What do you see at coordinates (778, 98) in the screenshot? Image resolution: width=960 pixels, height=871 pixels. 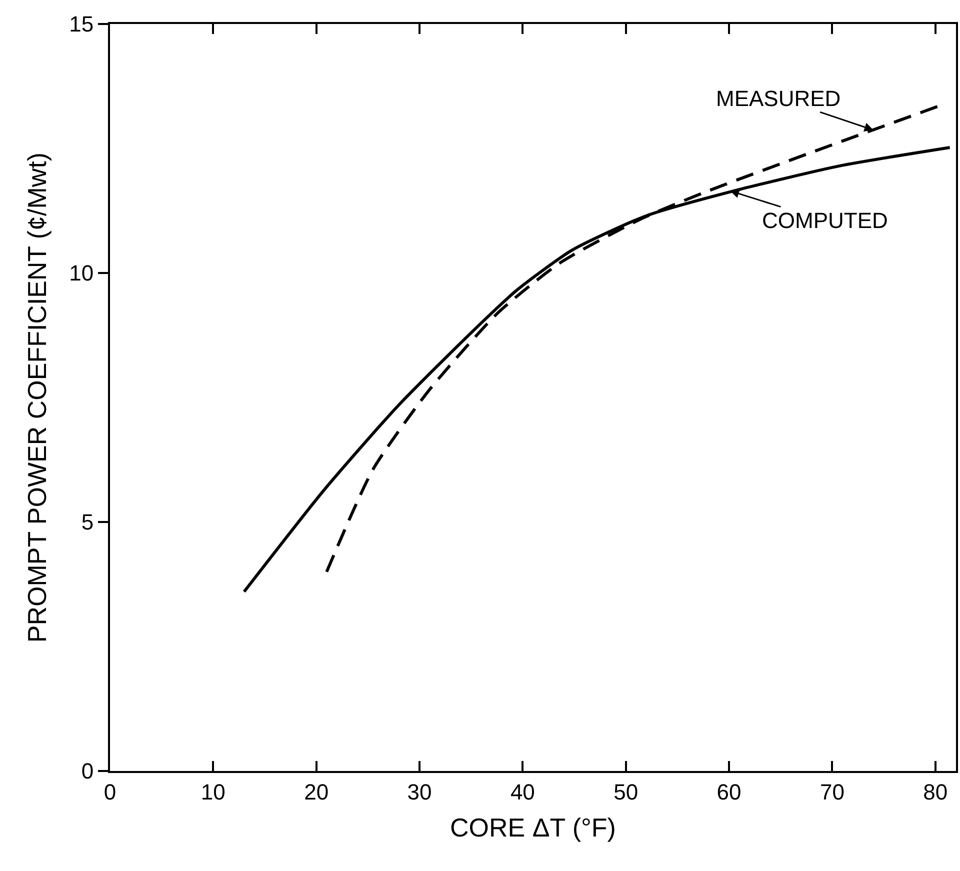 I see `annotation: MEASURED` at bounding box center [778, 98].